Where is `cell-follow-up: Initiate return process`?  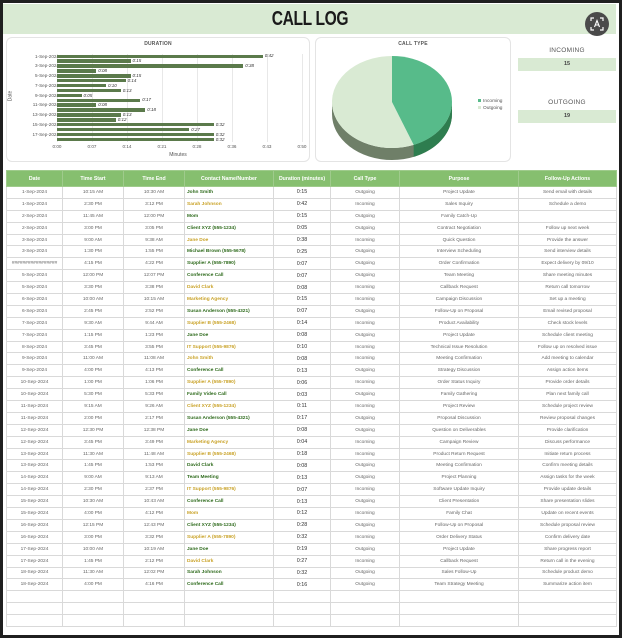 cell-follow-up: Initiate return process is located at coordinates (567, 454).